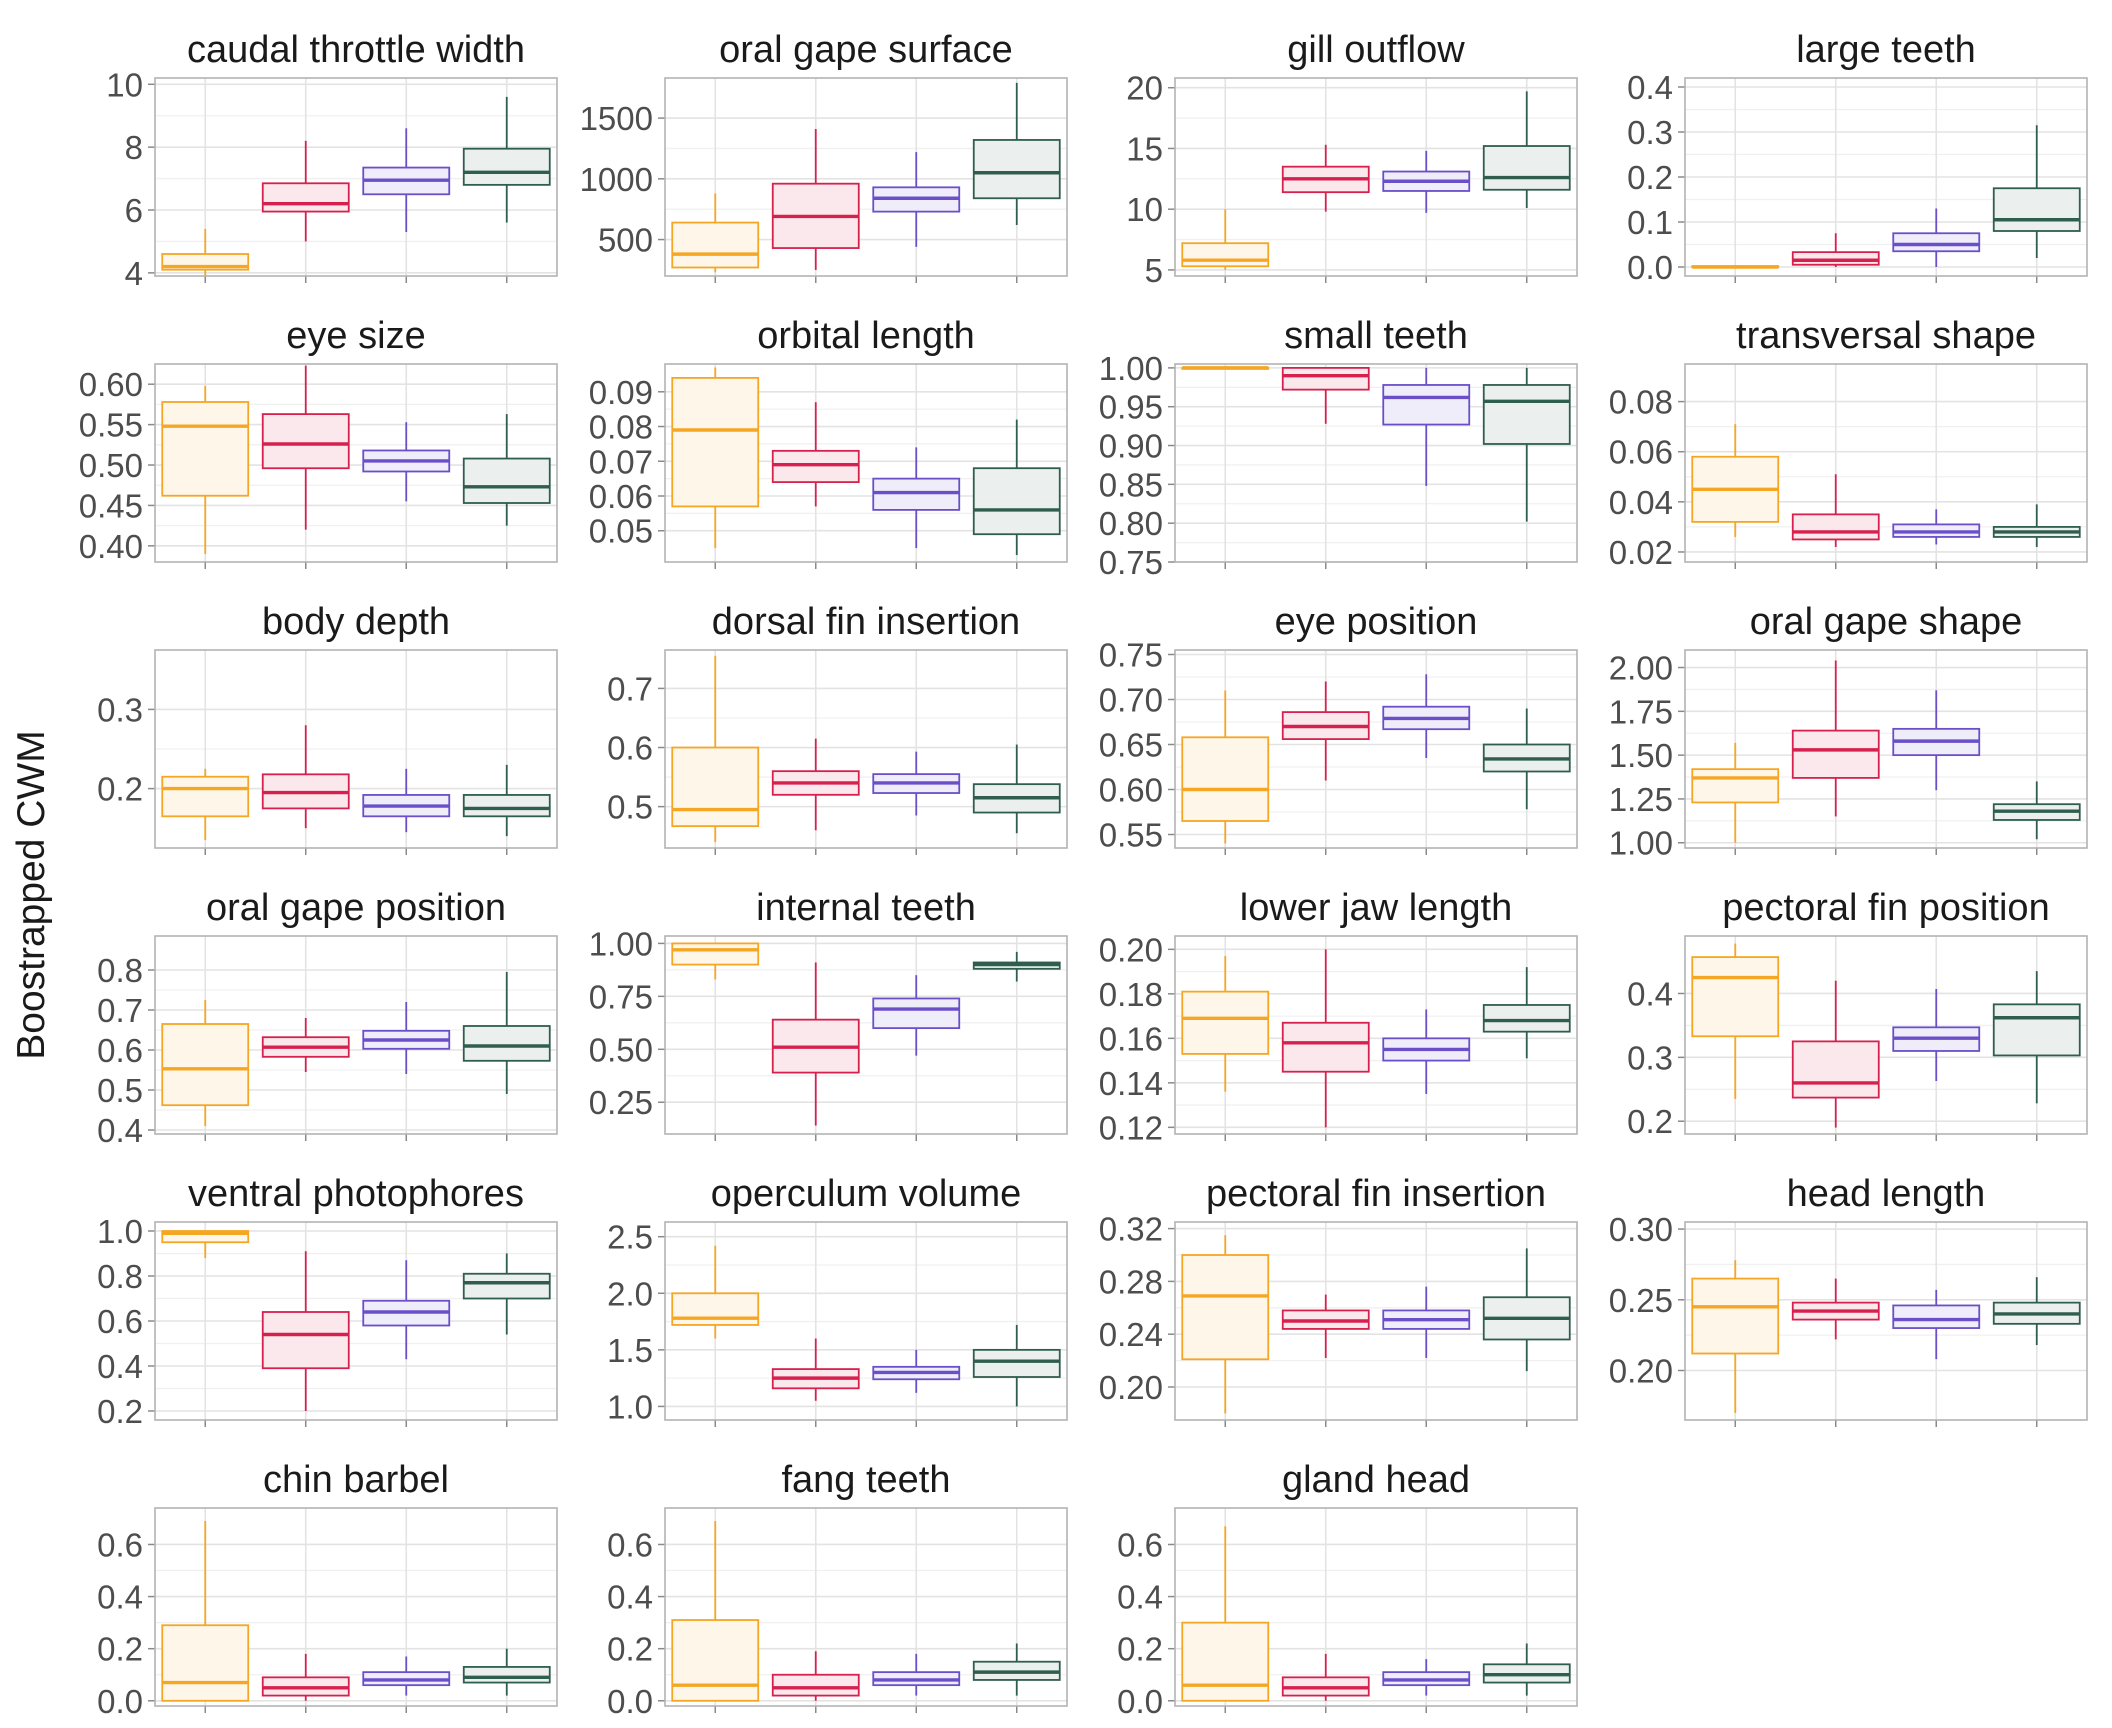 The height and width of the screenshot is (1728, 2112). Describe the element at coordinates (1144, 148) in the screenshot. I see `y-tick-label: 15` at that location.